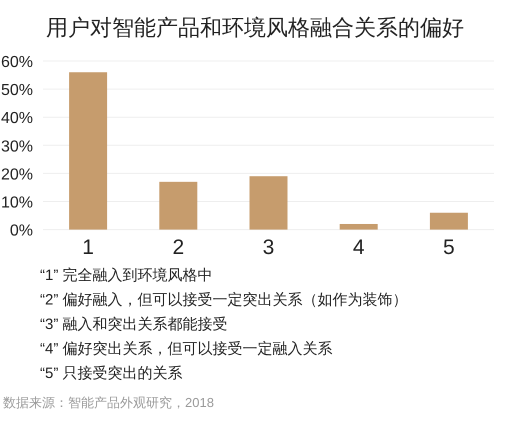 This screenshot has height=442, width=509. Describe the element at coordinates (16, 147) in the screenshot. I see `y-tick-label: 30%` at that location.